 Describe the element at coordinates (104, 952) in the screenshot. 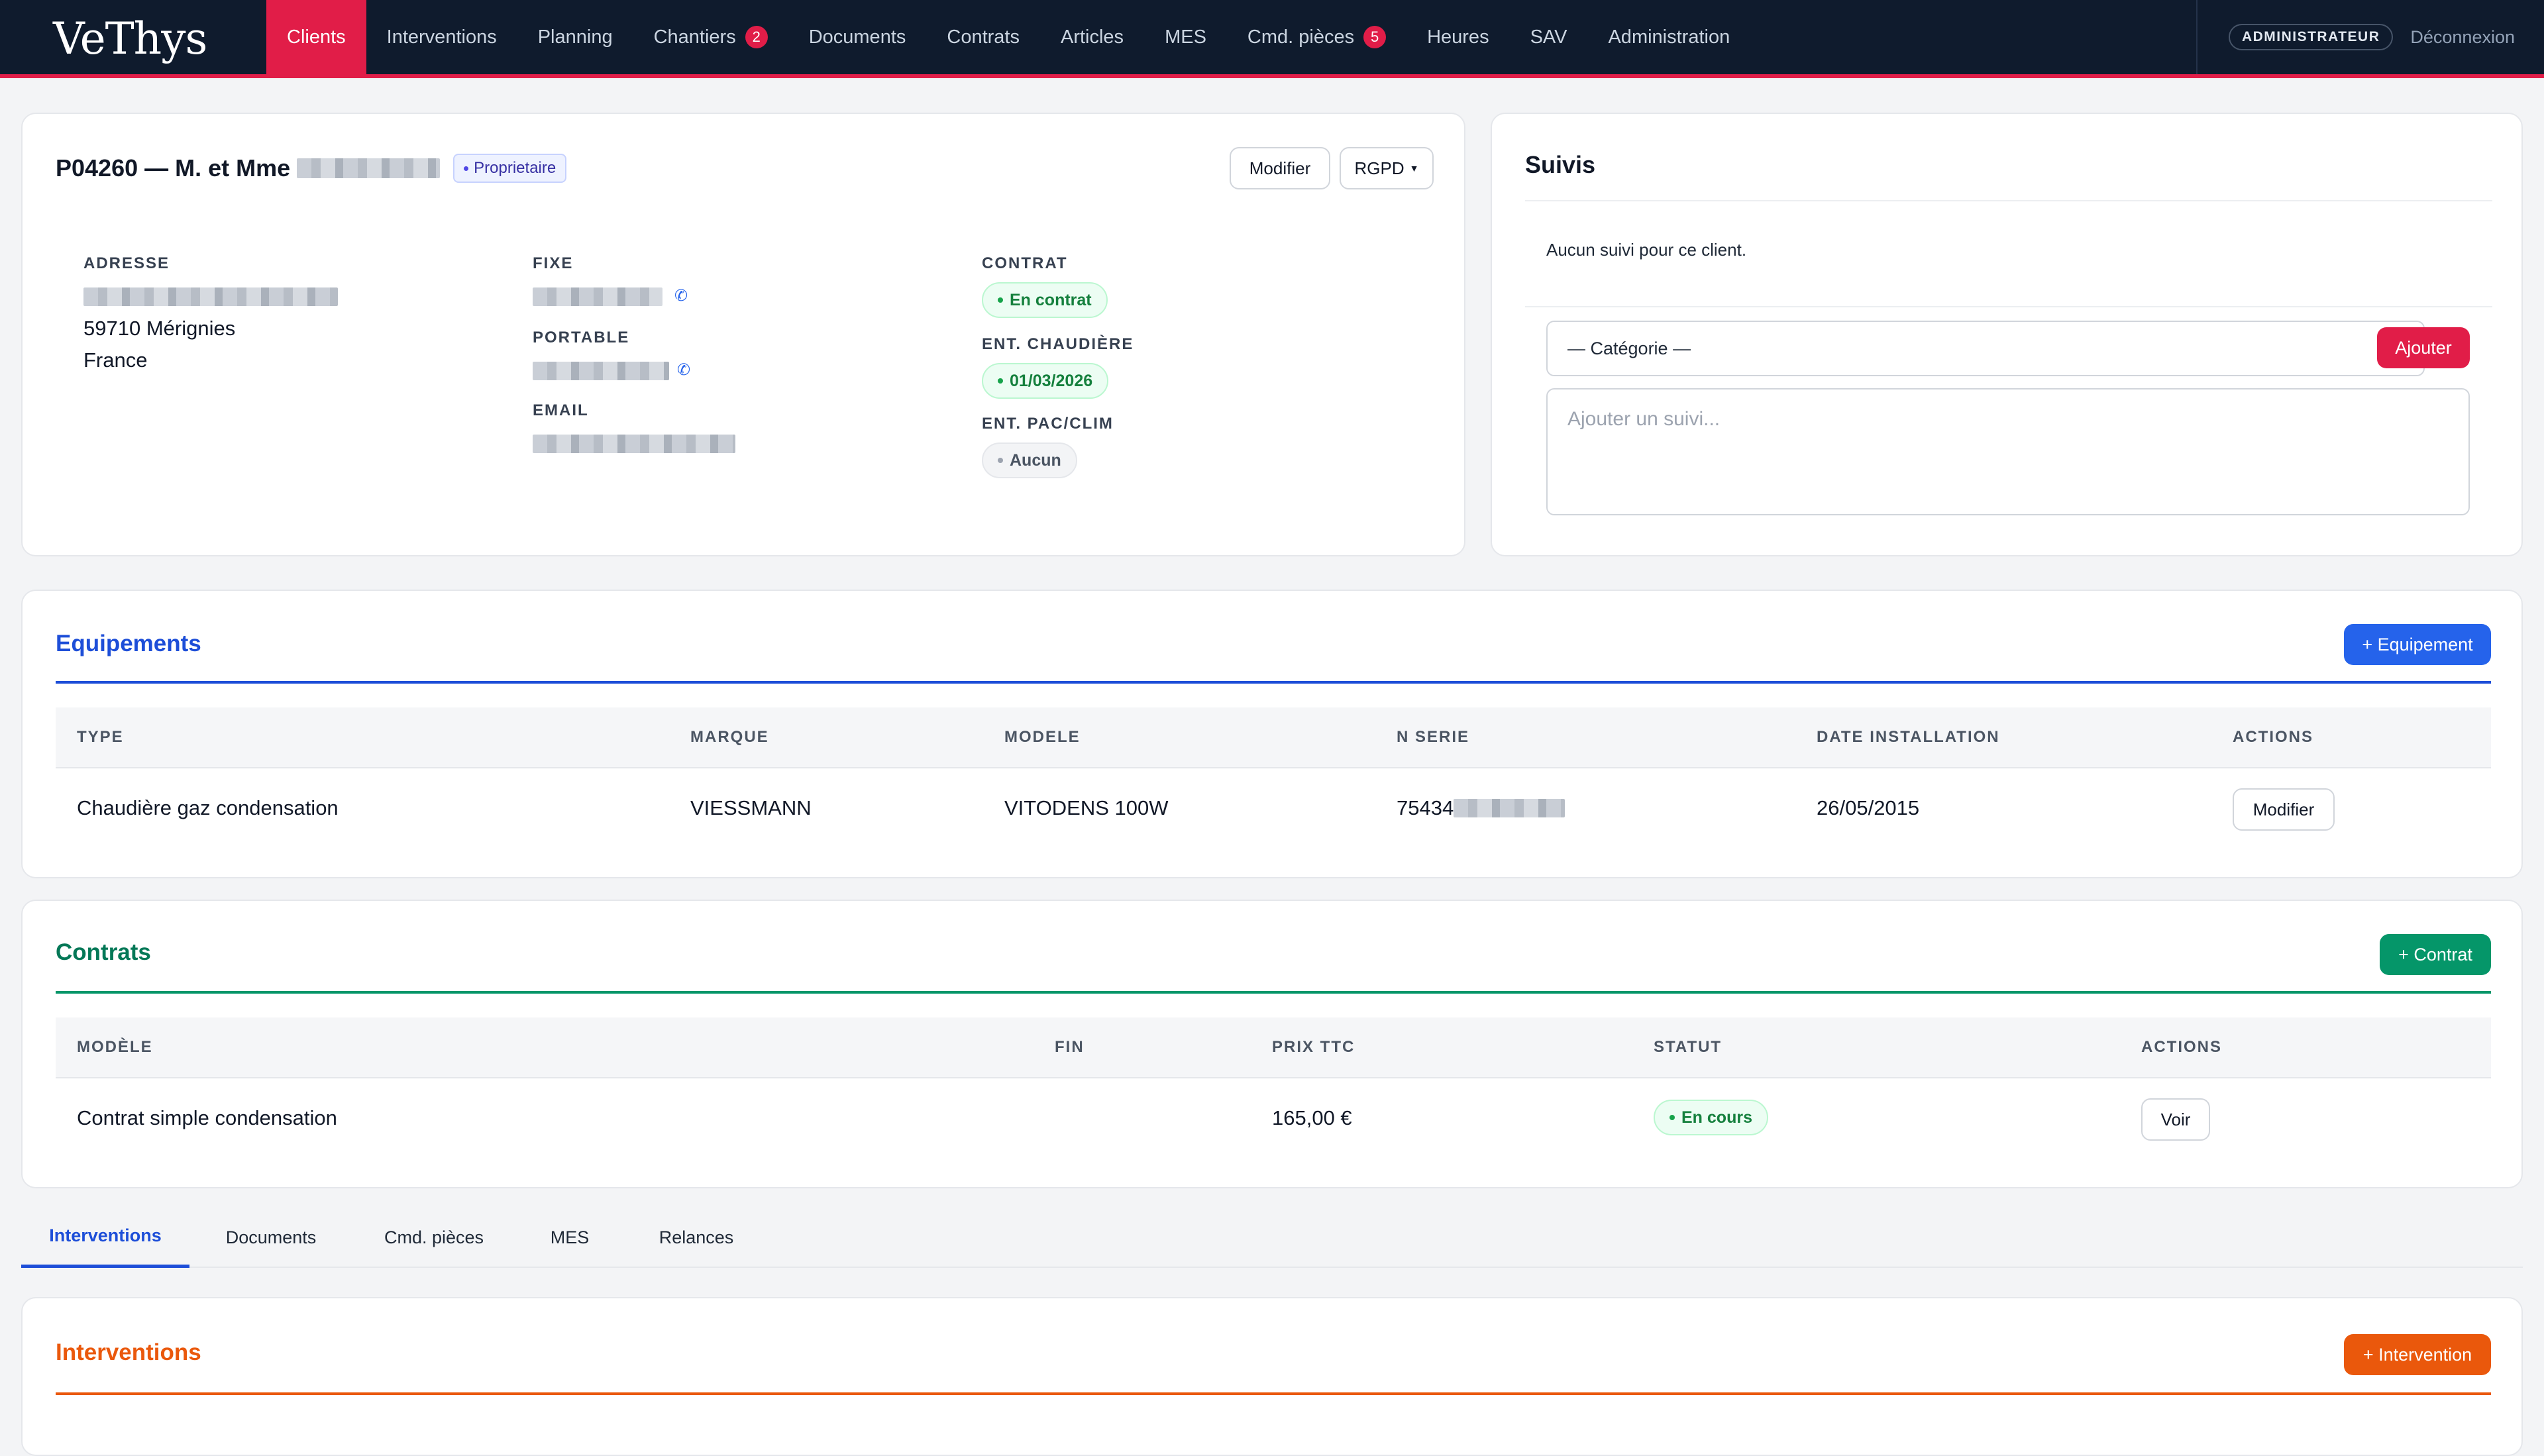

I see `contrats-title: Contrats` at that location.